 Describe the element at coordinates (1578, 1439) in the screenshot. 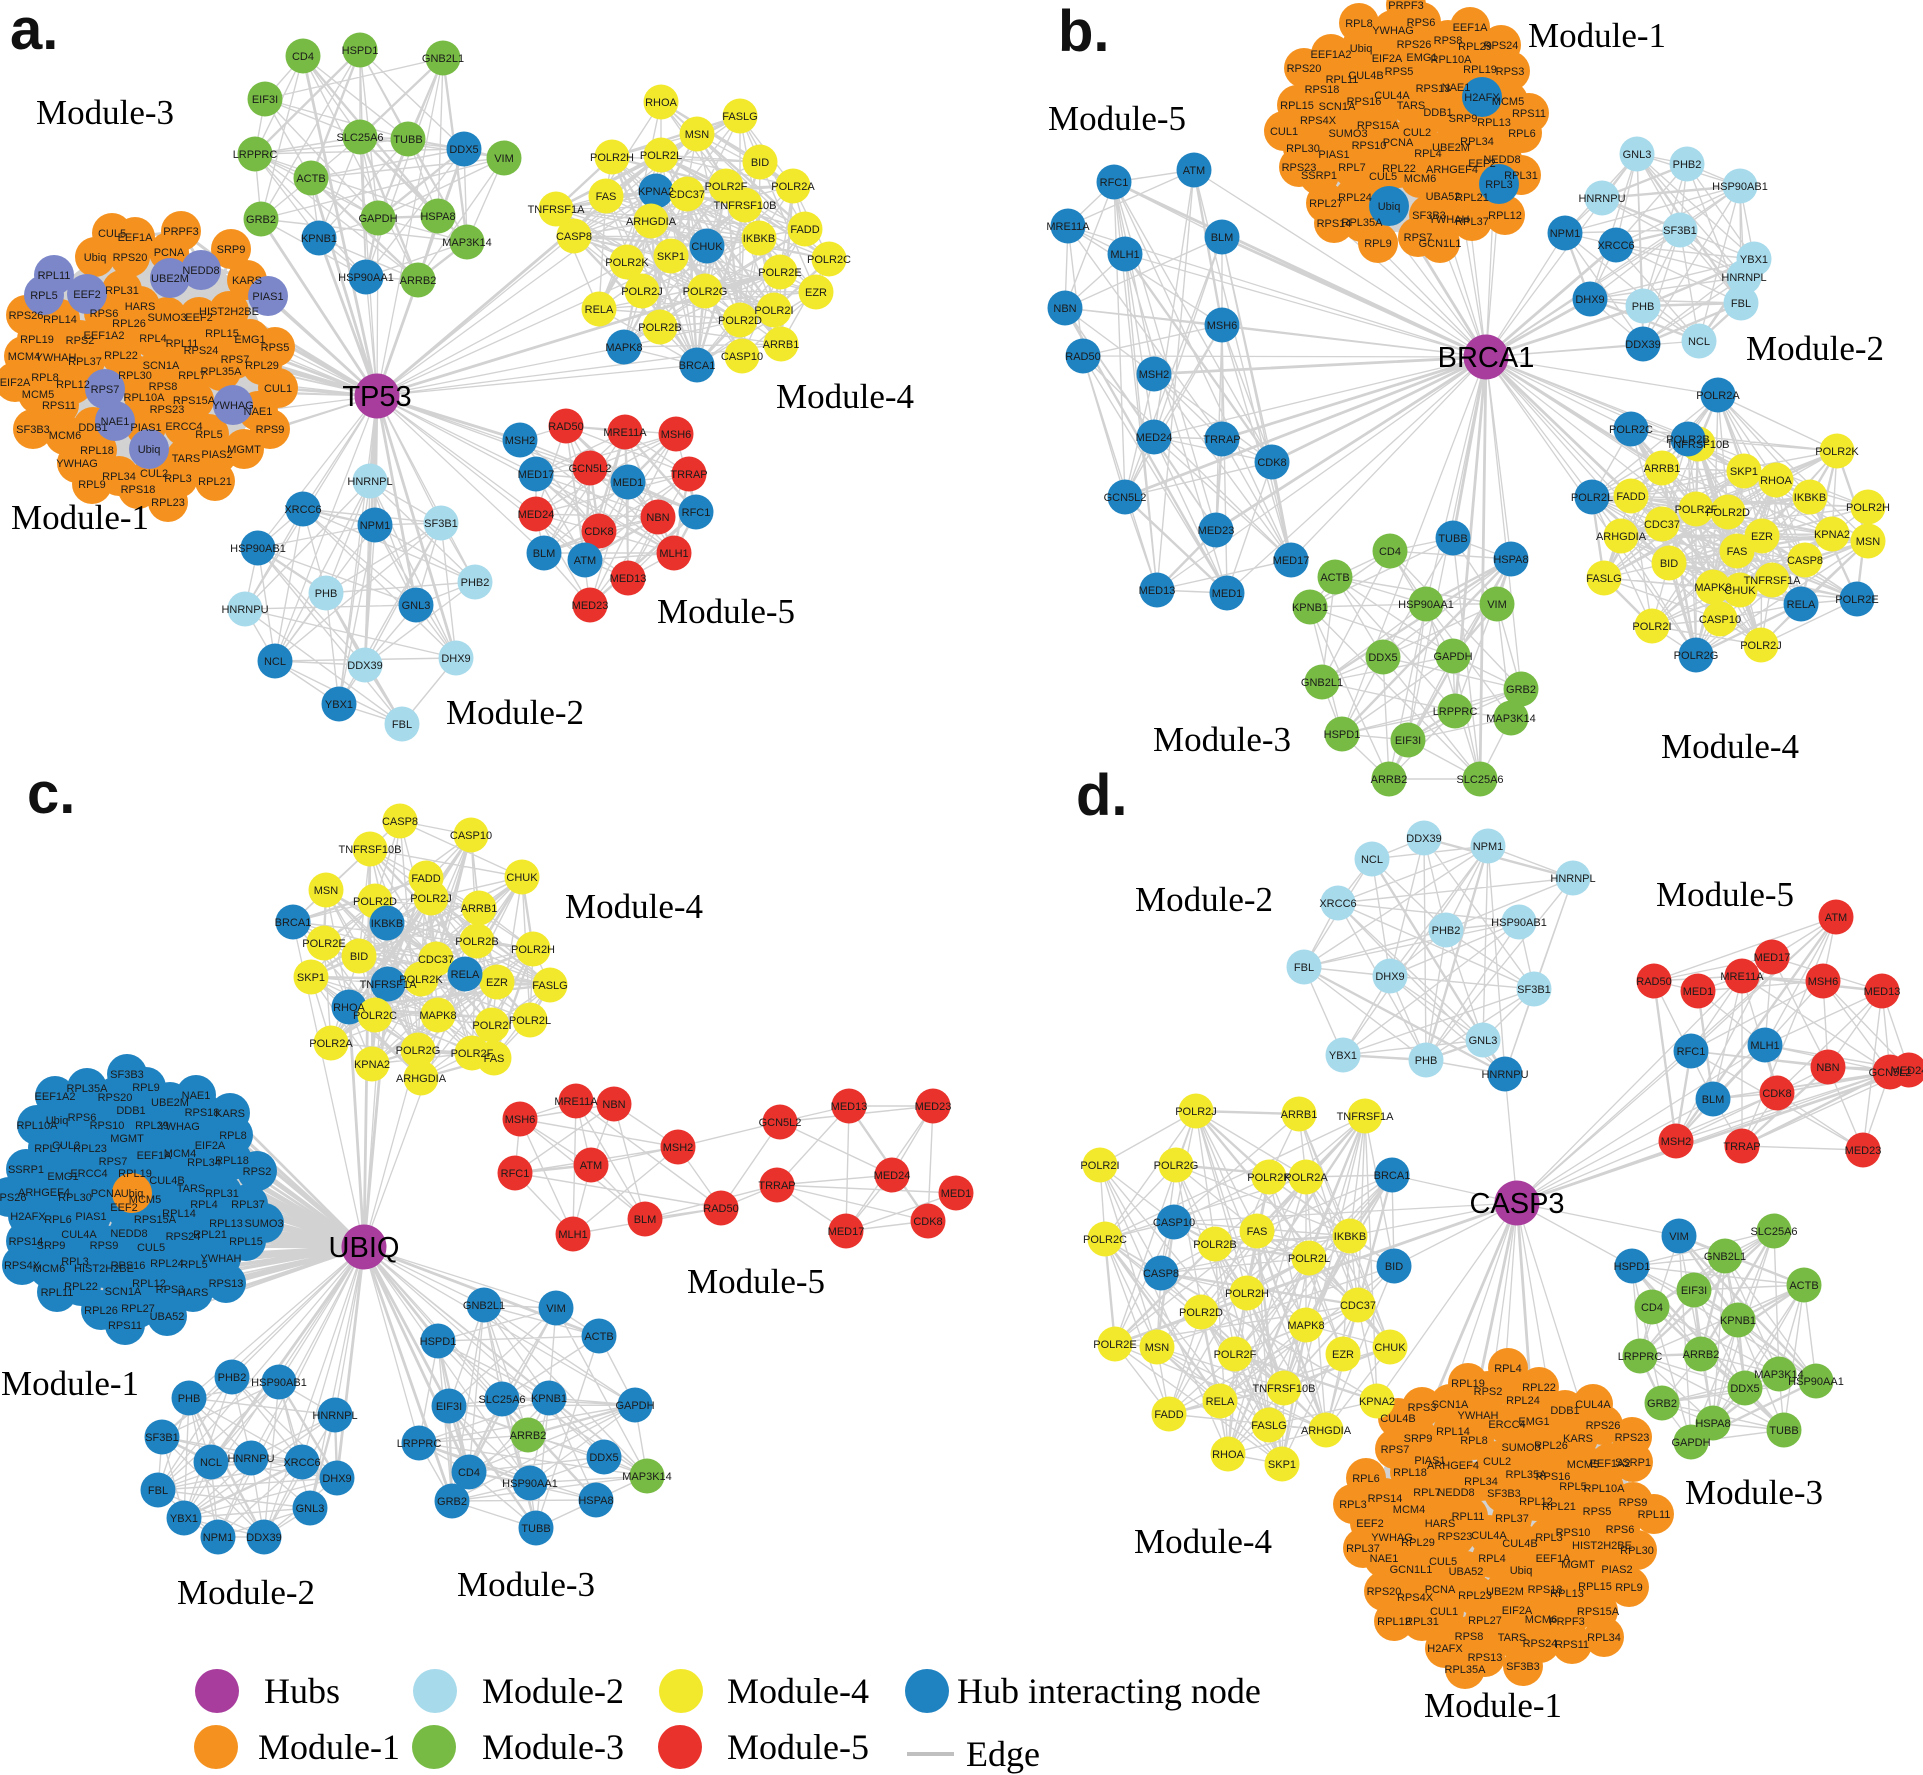

I see `svg-text: KARS` at that location.